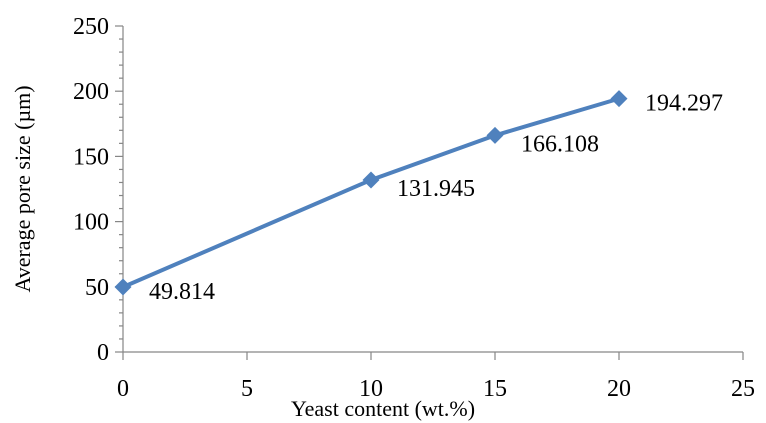 The image size is (766, 423). Describe the element at coordinates (383, 408) in the screenshot. I see `x-axis-title: Yeast content (wt.%)` at that location.